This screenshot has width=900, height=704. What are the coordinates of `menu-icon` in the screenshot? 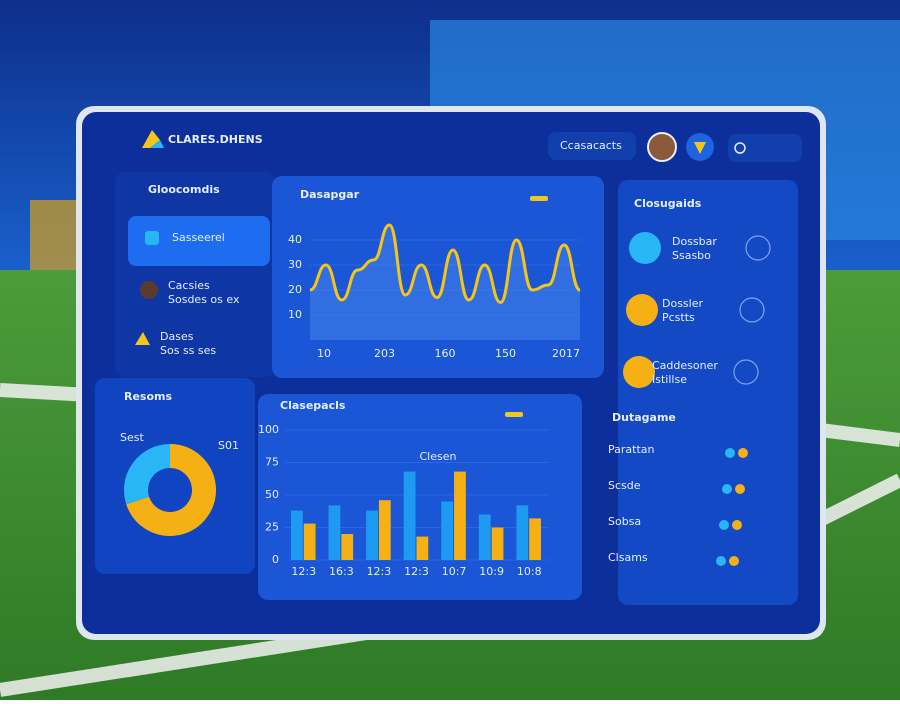 It's located at (700, 148).